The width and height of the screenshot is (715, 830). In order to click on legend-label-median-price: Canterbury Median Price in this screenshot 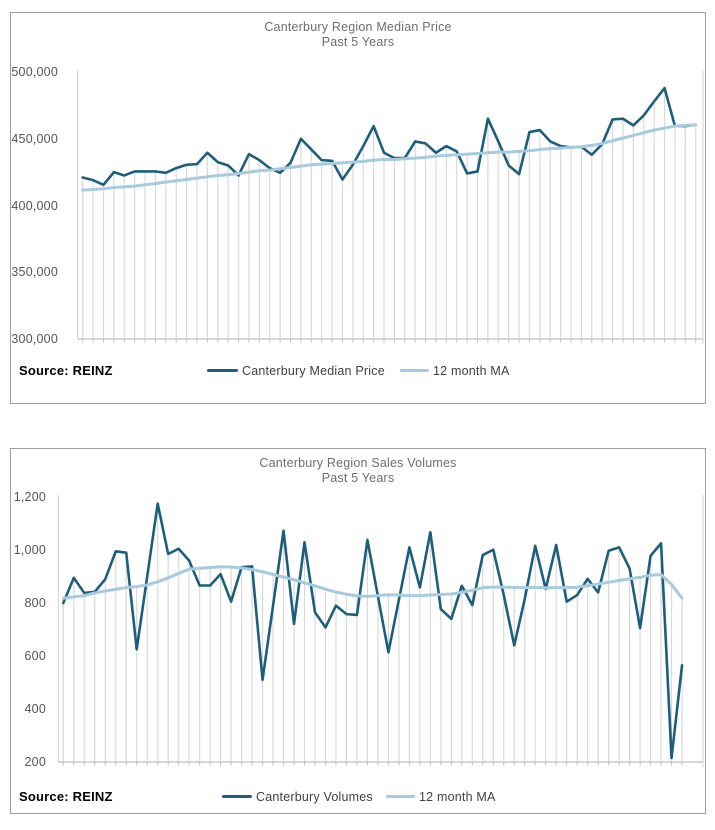, I will do `click(313, 371)`.